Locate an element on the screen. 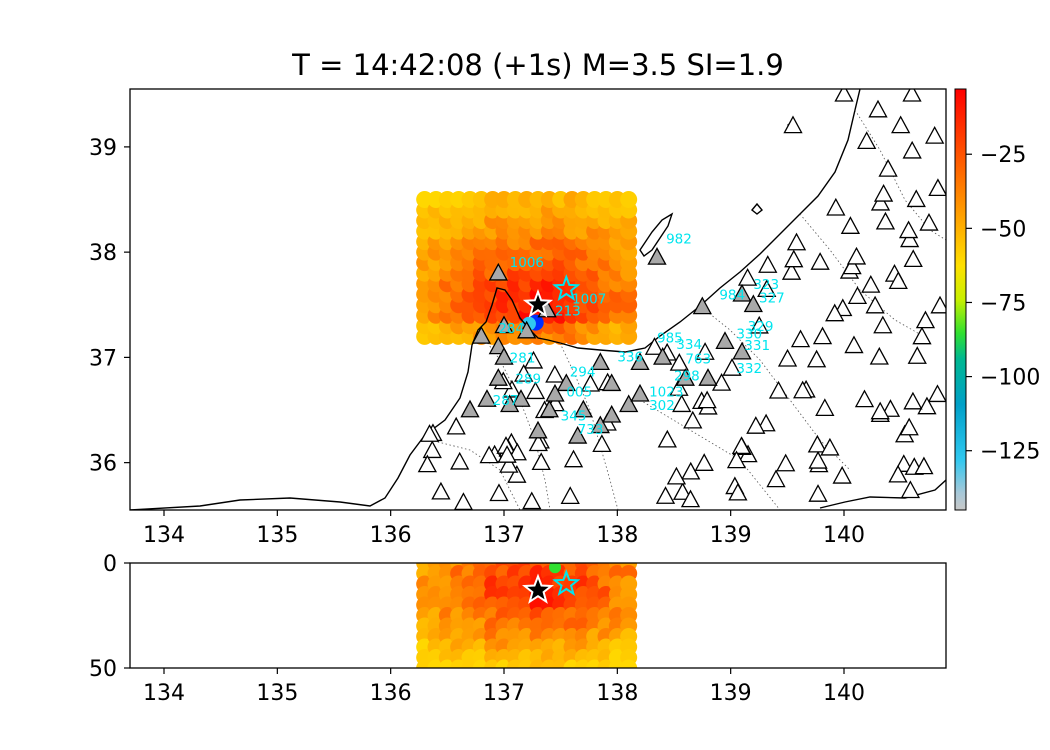  station-label: 1006 is located at coordinates (527, 263).